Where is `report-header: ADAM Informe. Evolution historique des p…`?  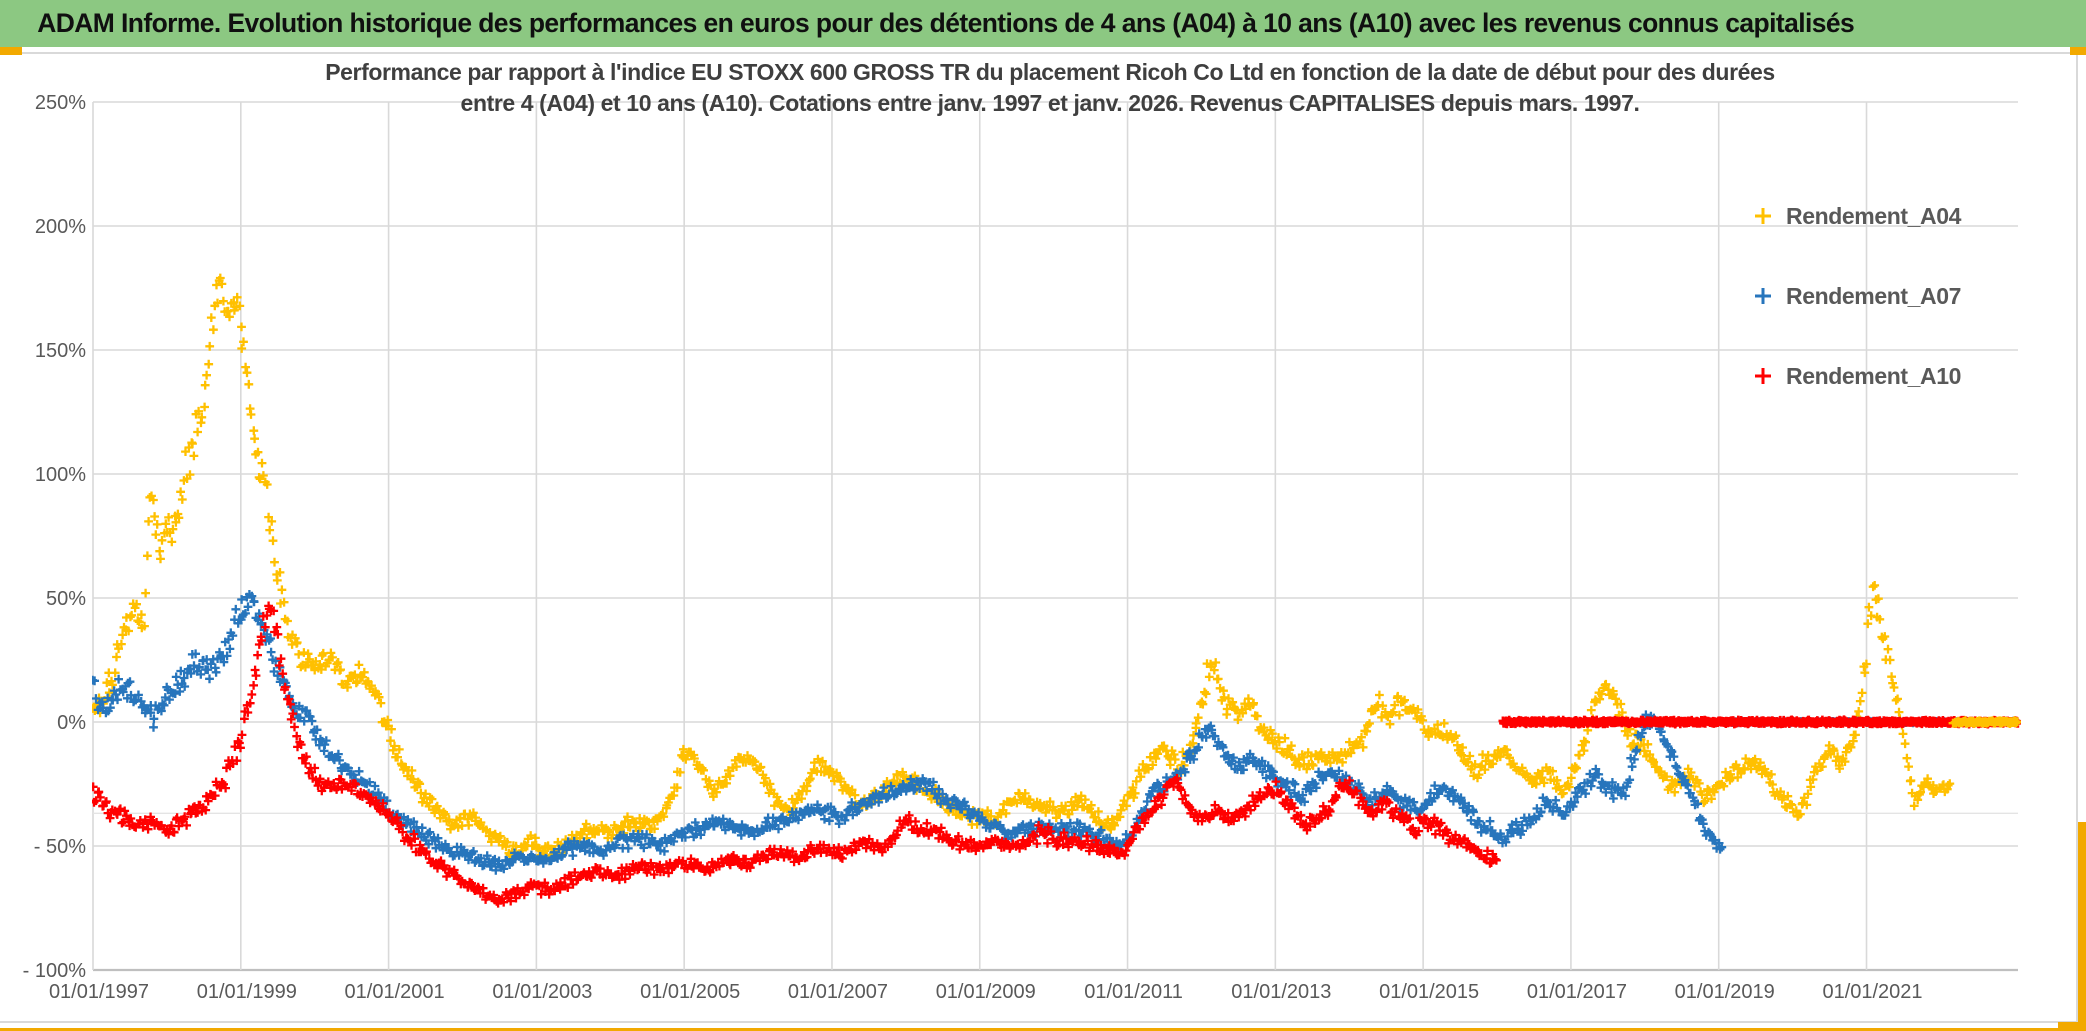 report-header: ADAM Informe. Evolution historique des p… is located at coordinates (1043, 23).